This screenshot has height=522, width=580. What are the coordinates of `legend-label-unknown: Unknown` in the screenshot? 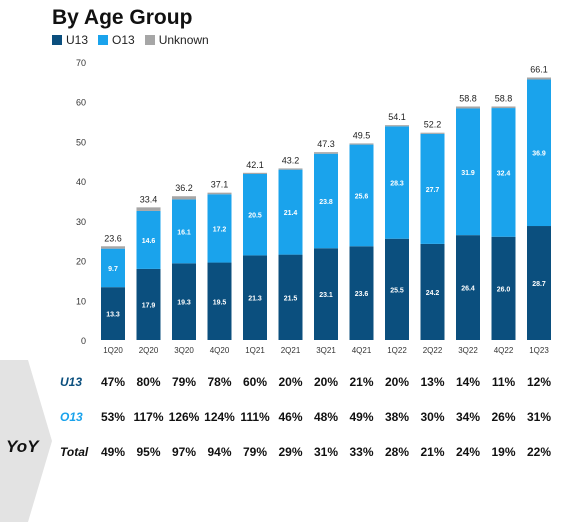 It's located at (183, 40).